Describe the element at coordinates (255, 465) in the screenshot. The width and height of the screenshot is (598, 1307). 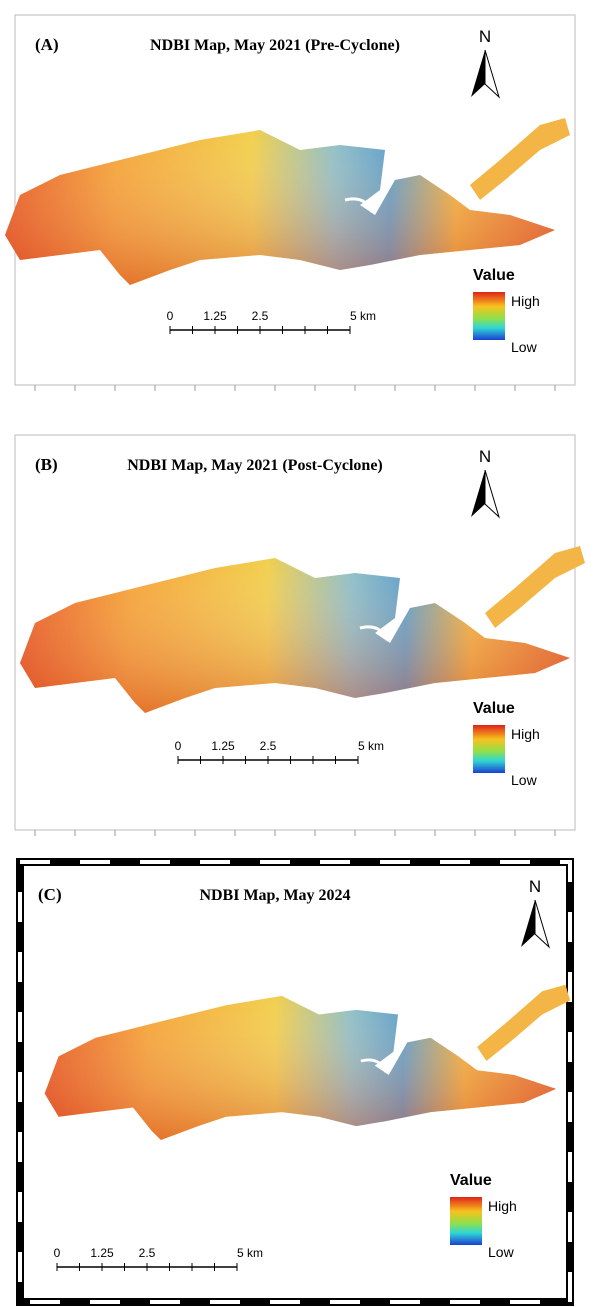
I see `panel-title: NDBI Map, May 2021 (Post-Cyclone)` at that location.